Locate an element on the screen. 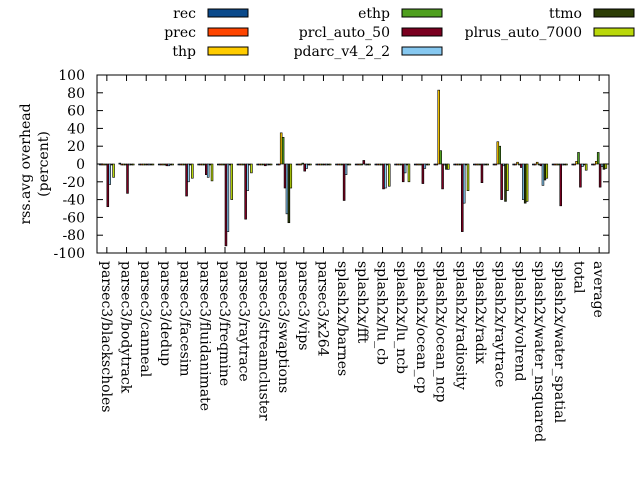  legend-label: prcl_auto_50 is located at coordinates (344, 33).